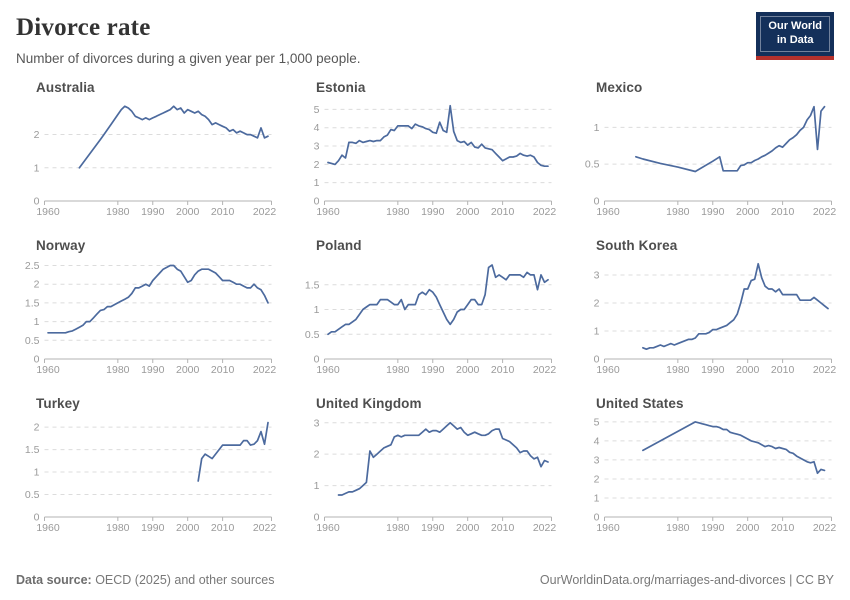 Image resolution: width=850 pixels, height=600 pixels. I want to click on chart-title: United States, so click(640, 403).